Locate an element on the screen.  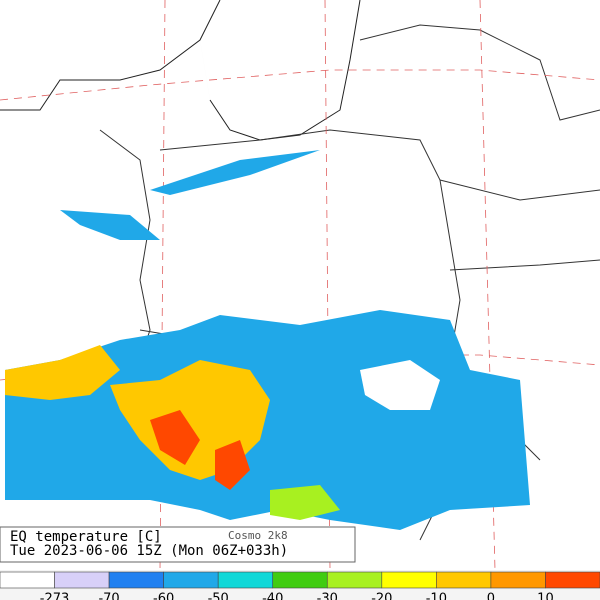
model-name: Cosmo 2k8 is located at coordinates (258, 535).